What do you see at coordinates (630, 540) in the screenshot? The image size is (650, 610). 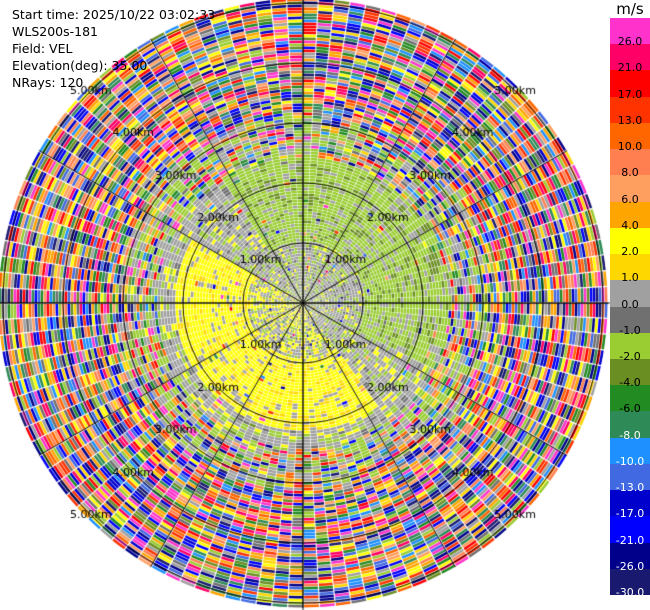 I see `colorbar-tick-label: -21.0` at bounding box center [630, 540].